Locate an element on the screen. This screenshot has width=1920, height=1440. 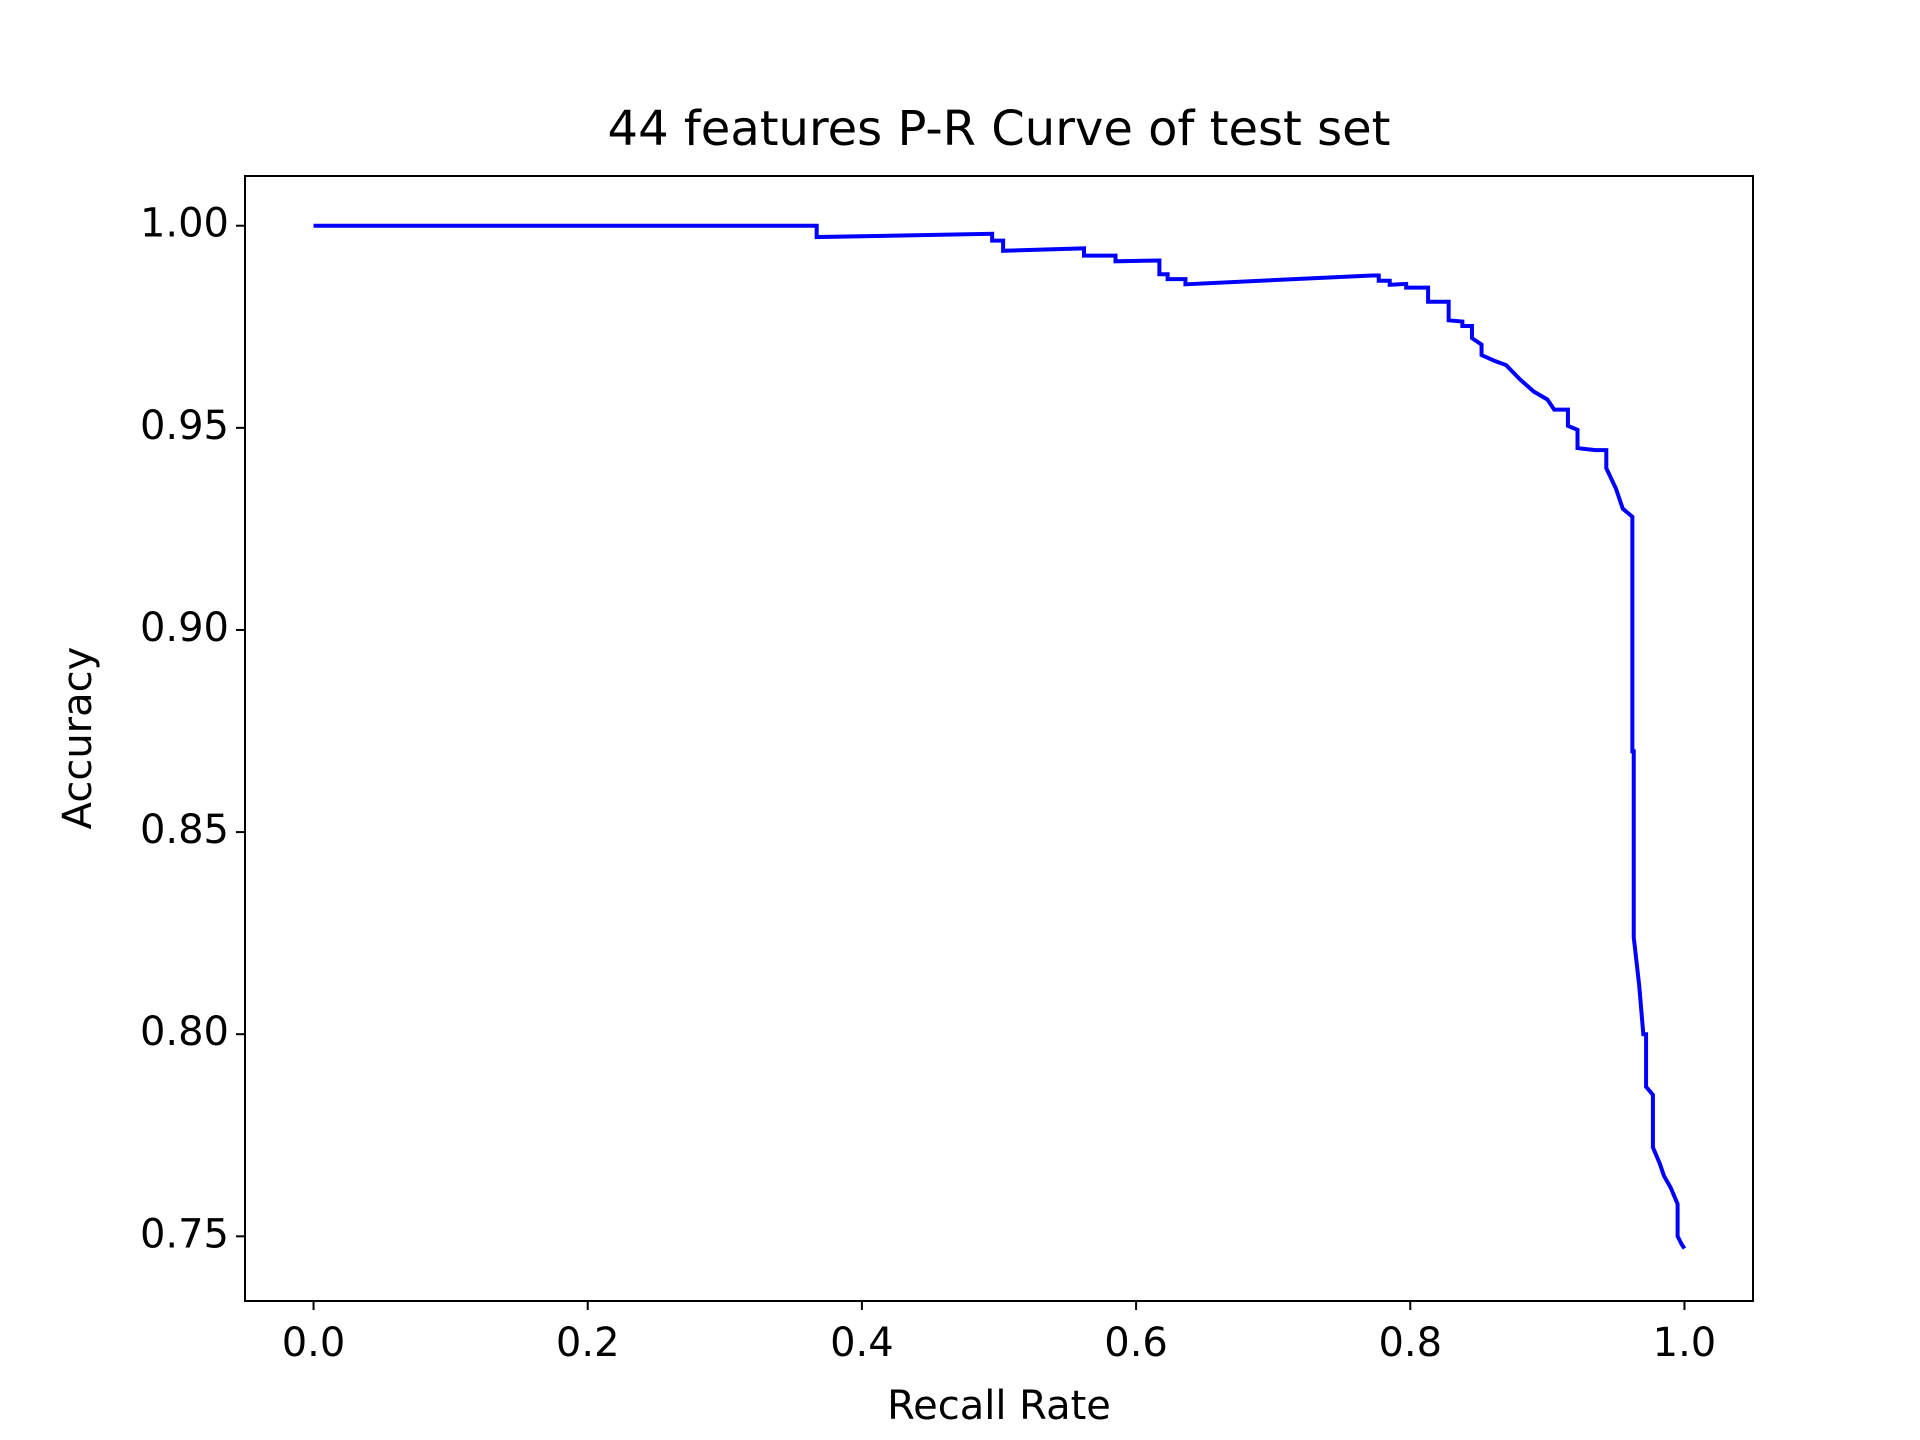
x-tick-label: 0.0 is located at coordinates (314, 1343).